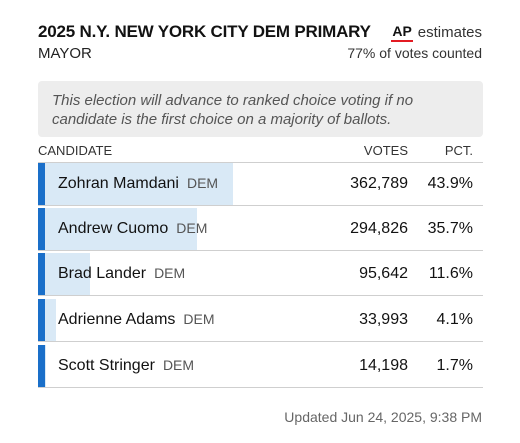  What do you see at coordinates (379, 228) in the screenshot?
I see `candidate-votes: 294,826` at bounding box center [379, 228].